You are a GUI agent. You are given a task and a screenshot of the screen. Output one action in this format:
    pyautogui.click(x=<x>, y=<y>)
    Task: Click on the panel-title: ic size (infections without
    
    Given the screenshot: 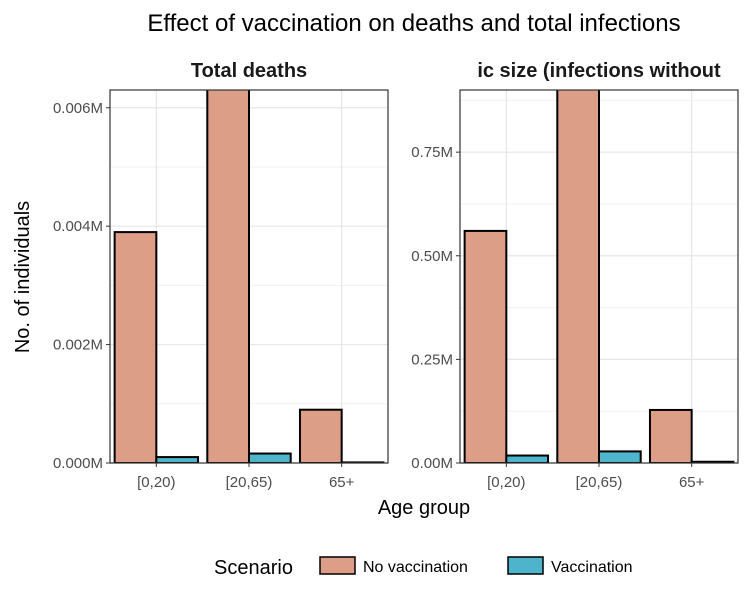 What is the action you would take?
    pyautogui.click(x=599, y=71)
    